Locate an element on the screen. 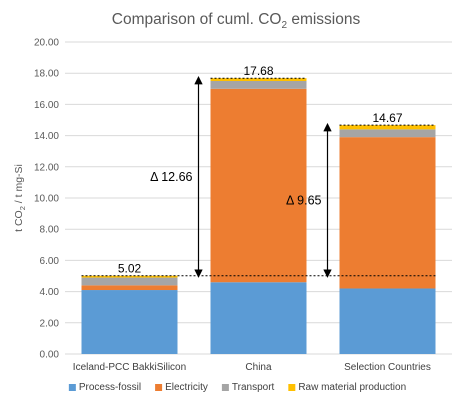 The height and width of the screenshot is (408, 475). y-tick-label: 0.00 is located at coordinates (50, 355).